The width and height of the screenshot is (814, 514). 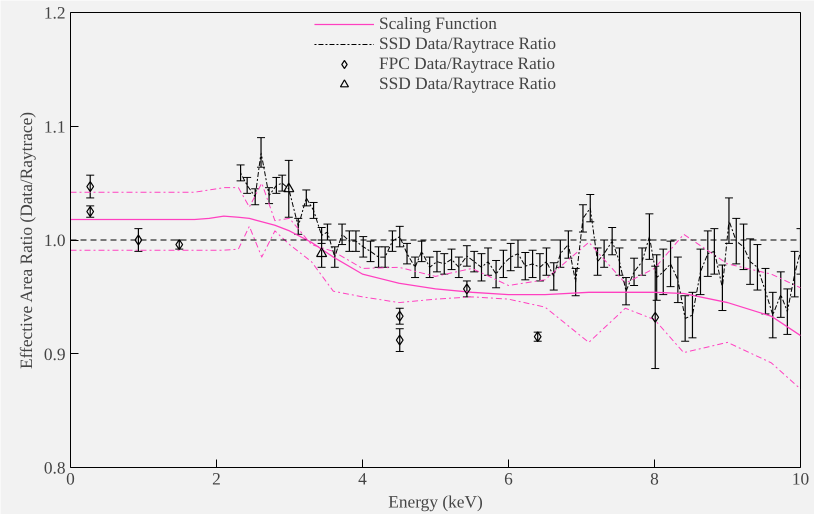 What do you see at coordinates (509, 479) in the screenshot?
I see `x-tick-label: 6` at bounding box center [509, 479].